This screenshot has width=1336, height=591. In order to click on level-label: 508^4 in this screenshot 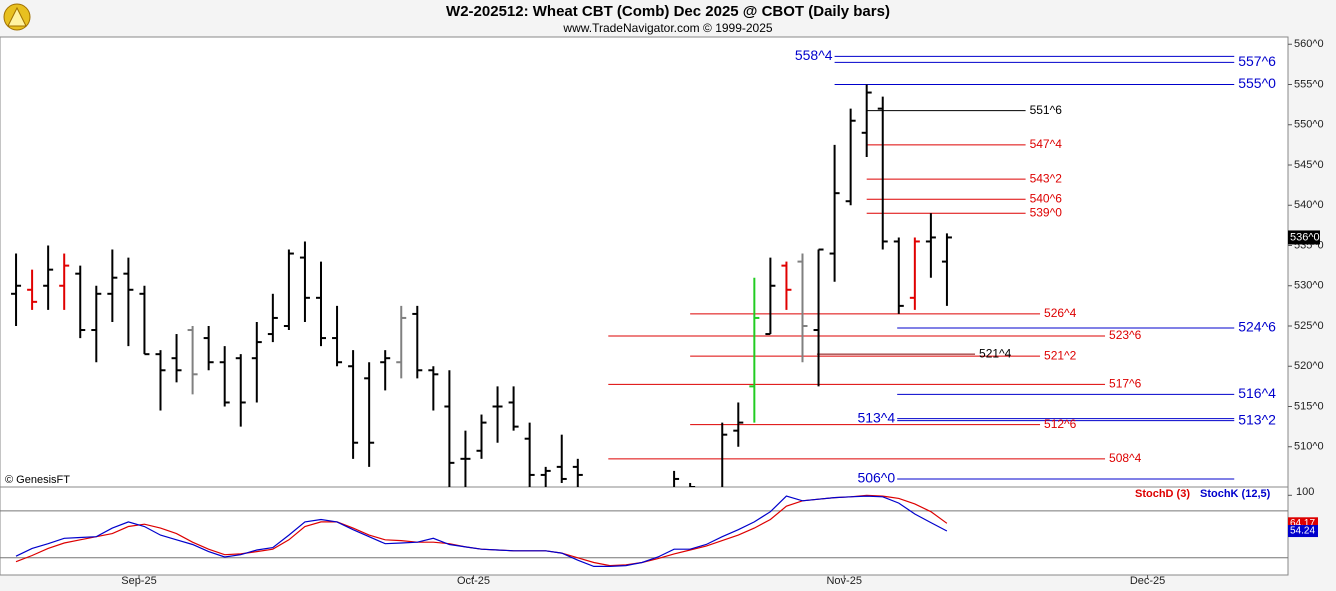, I will do `click(1125, 458)`.